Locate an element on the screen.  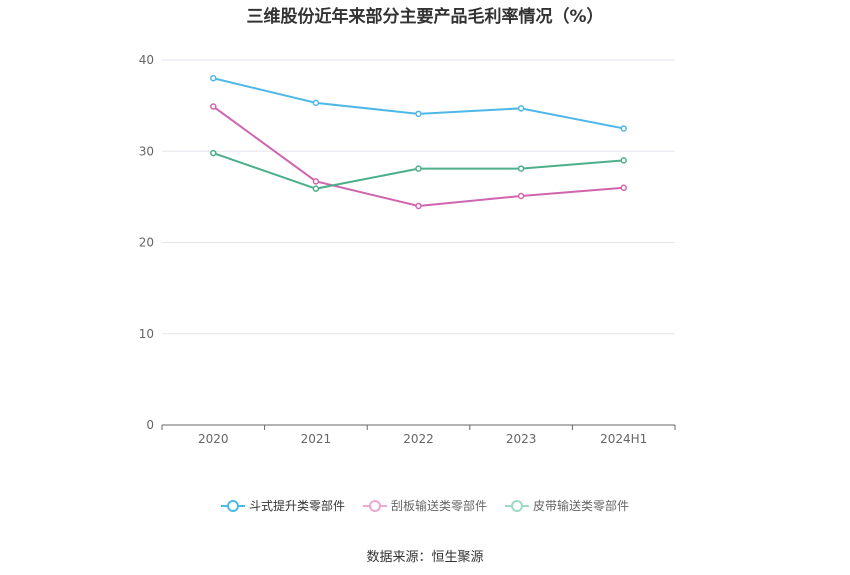
legend-item-series-2: 刮板输送类零部件 is located at coordinates (424, 505).